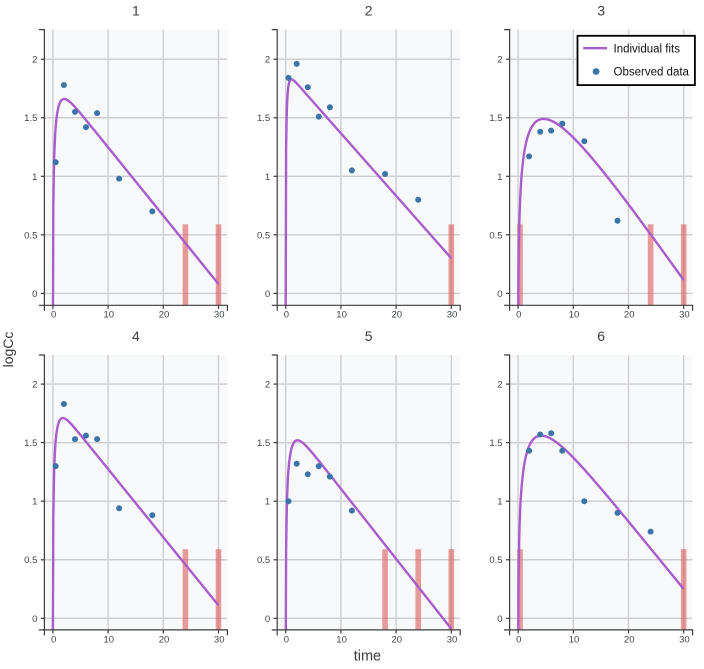 The width and height of the screenshot is (704, 669). What do you see at coordinates (601, 336) in the screenshot?
I see `svg-text: 6` at bounding box center [601, 336].